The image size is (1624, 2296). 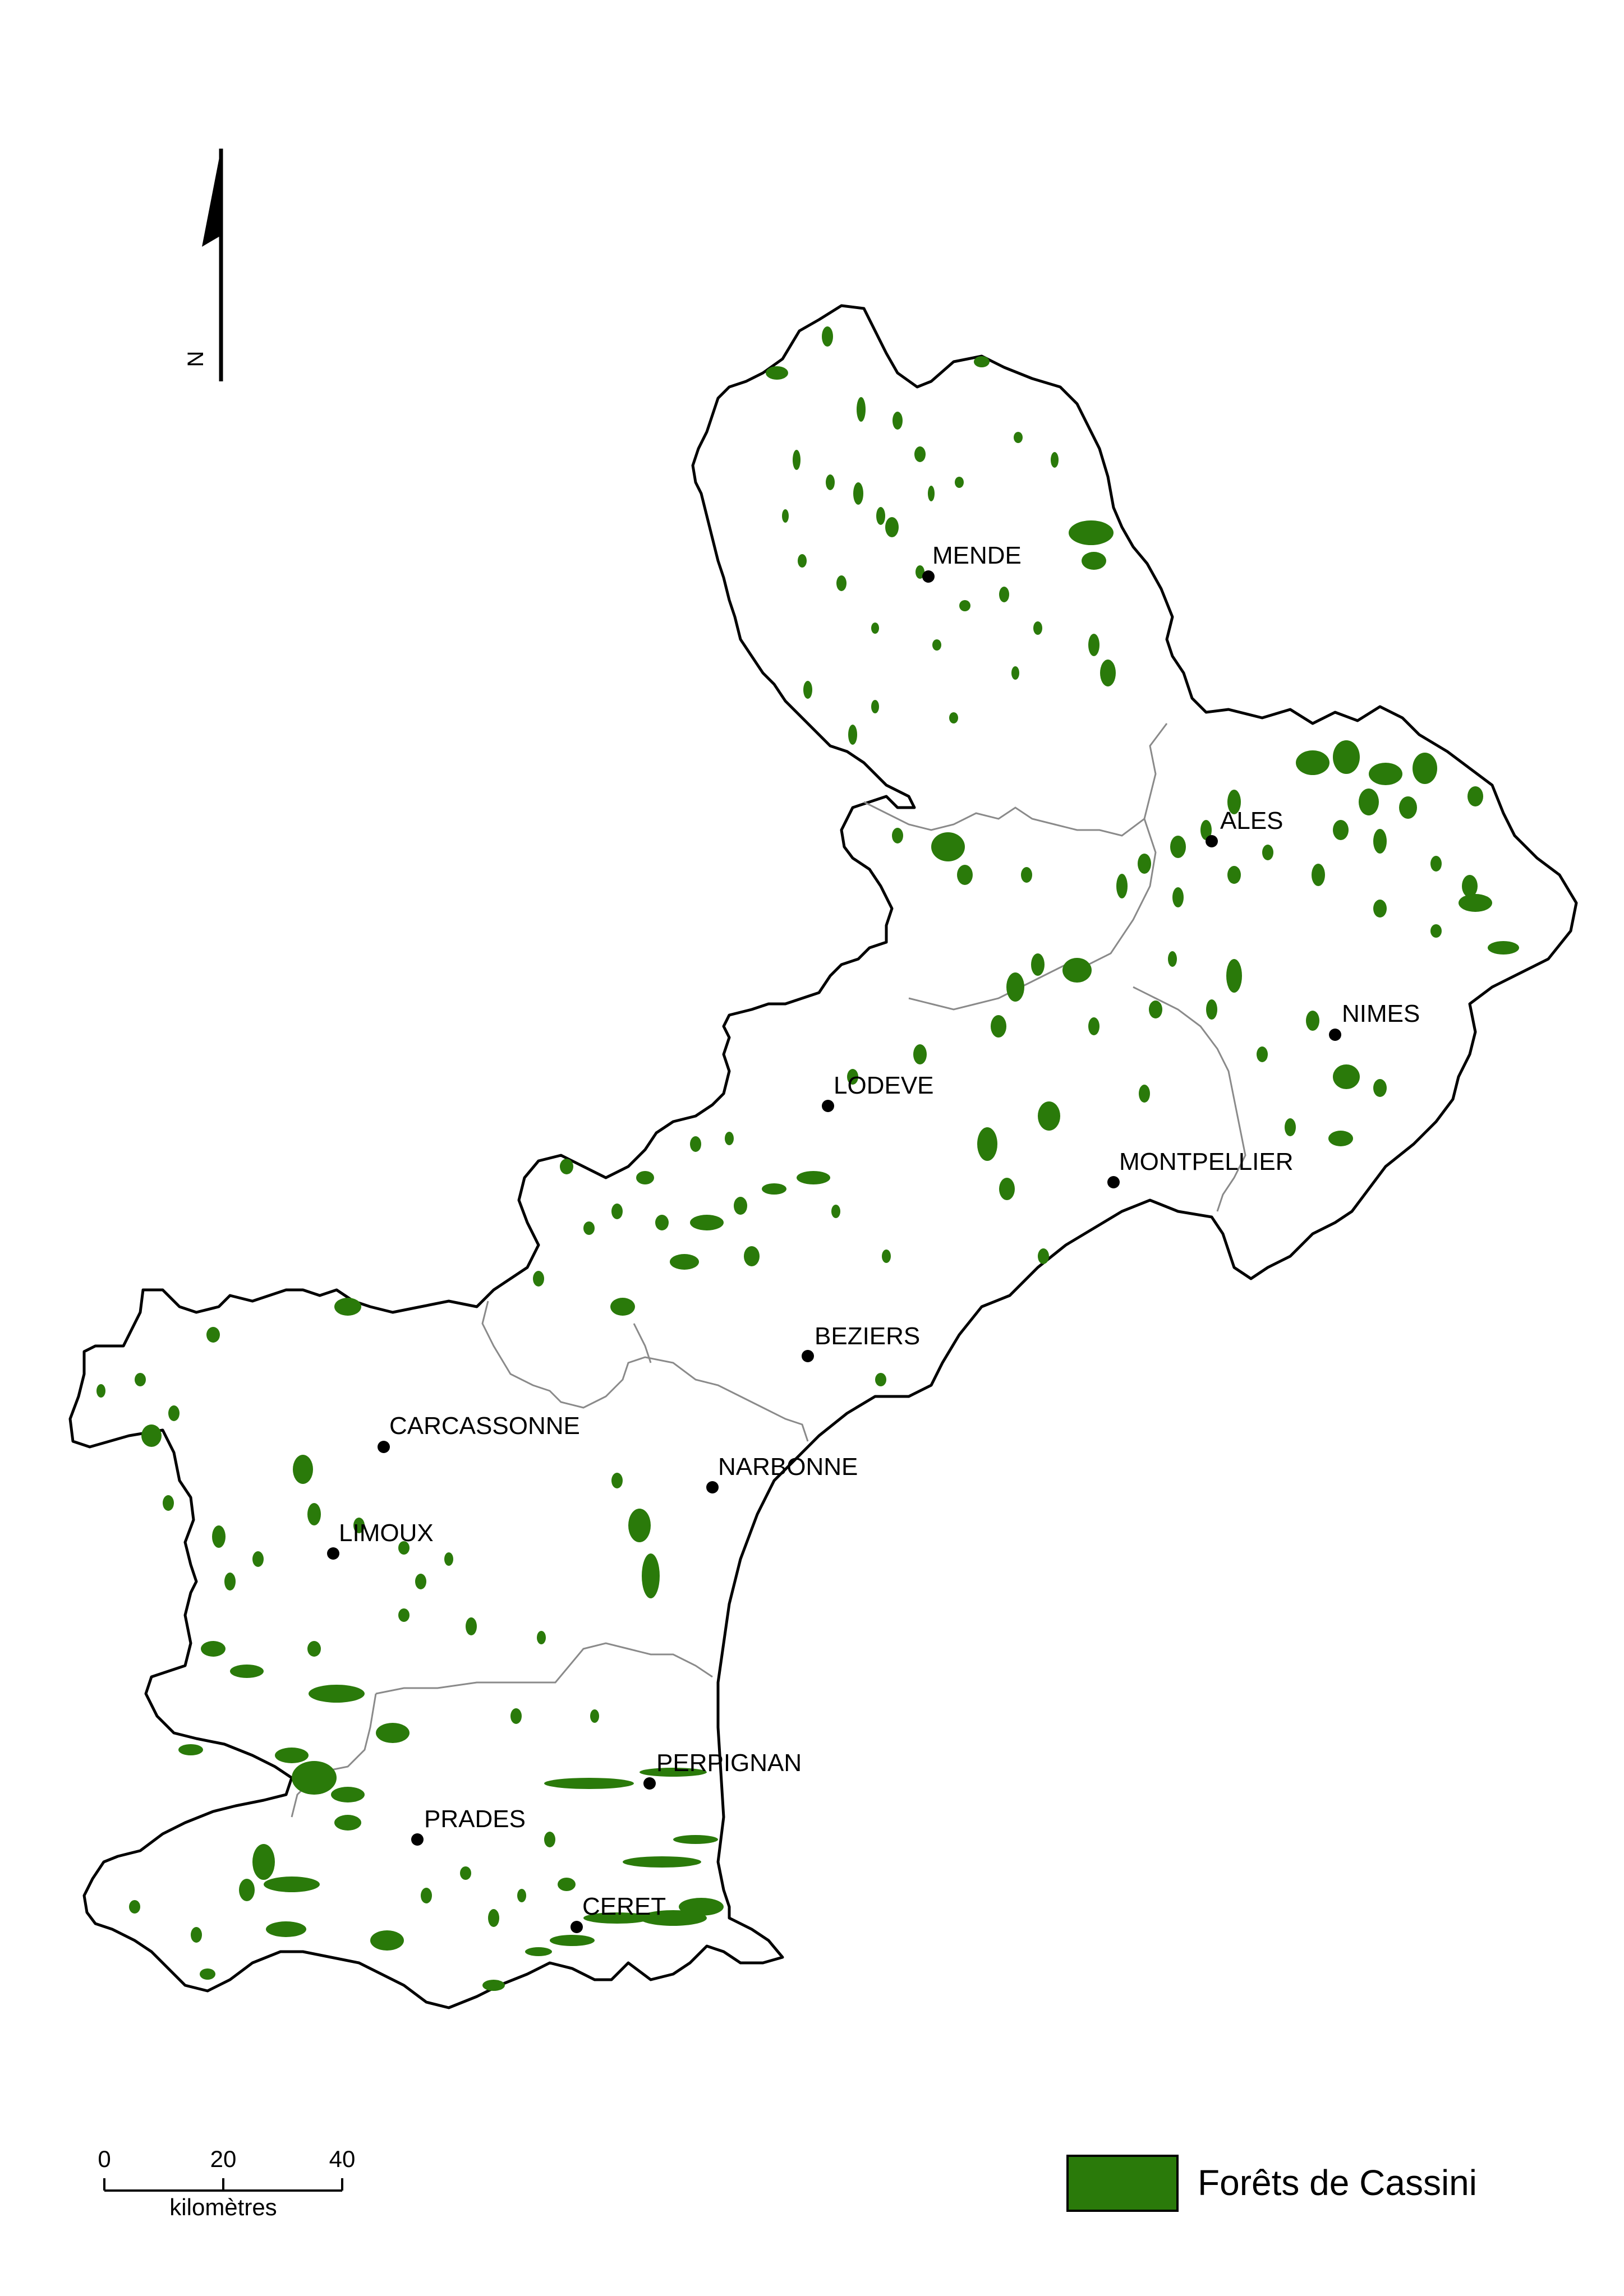 I want to click on city-carcassonne: CARCASSONNE, so click(x=479, y=1432).